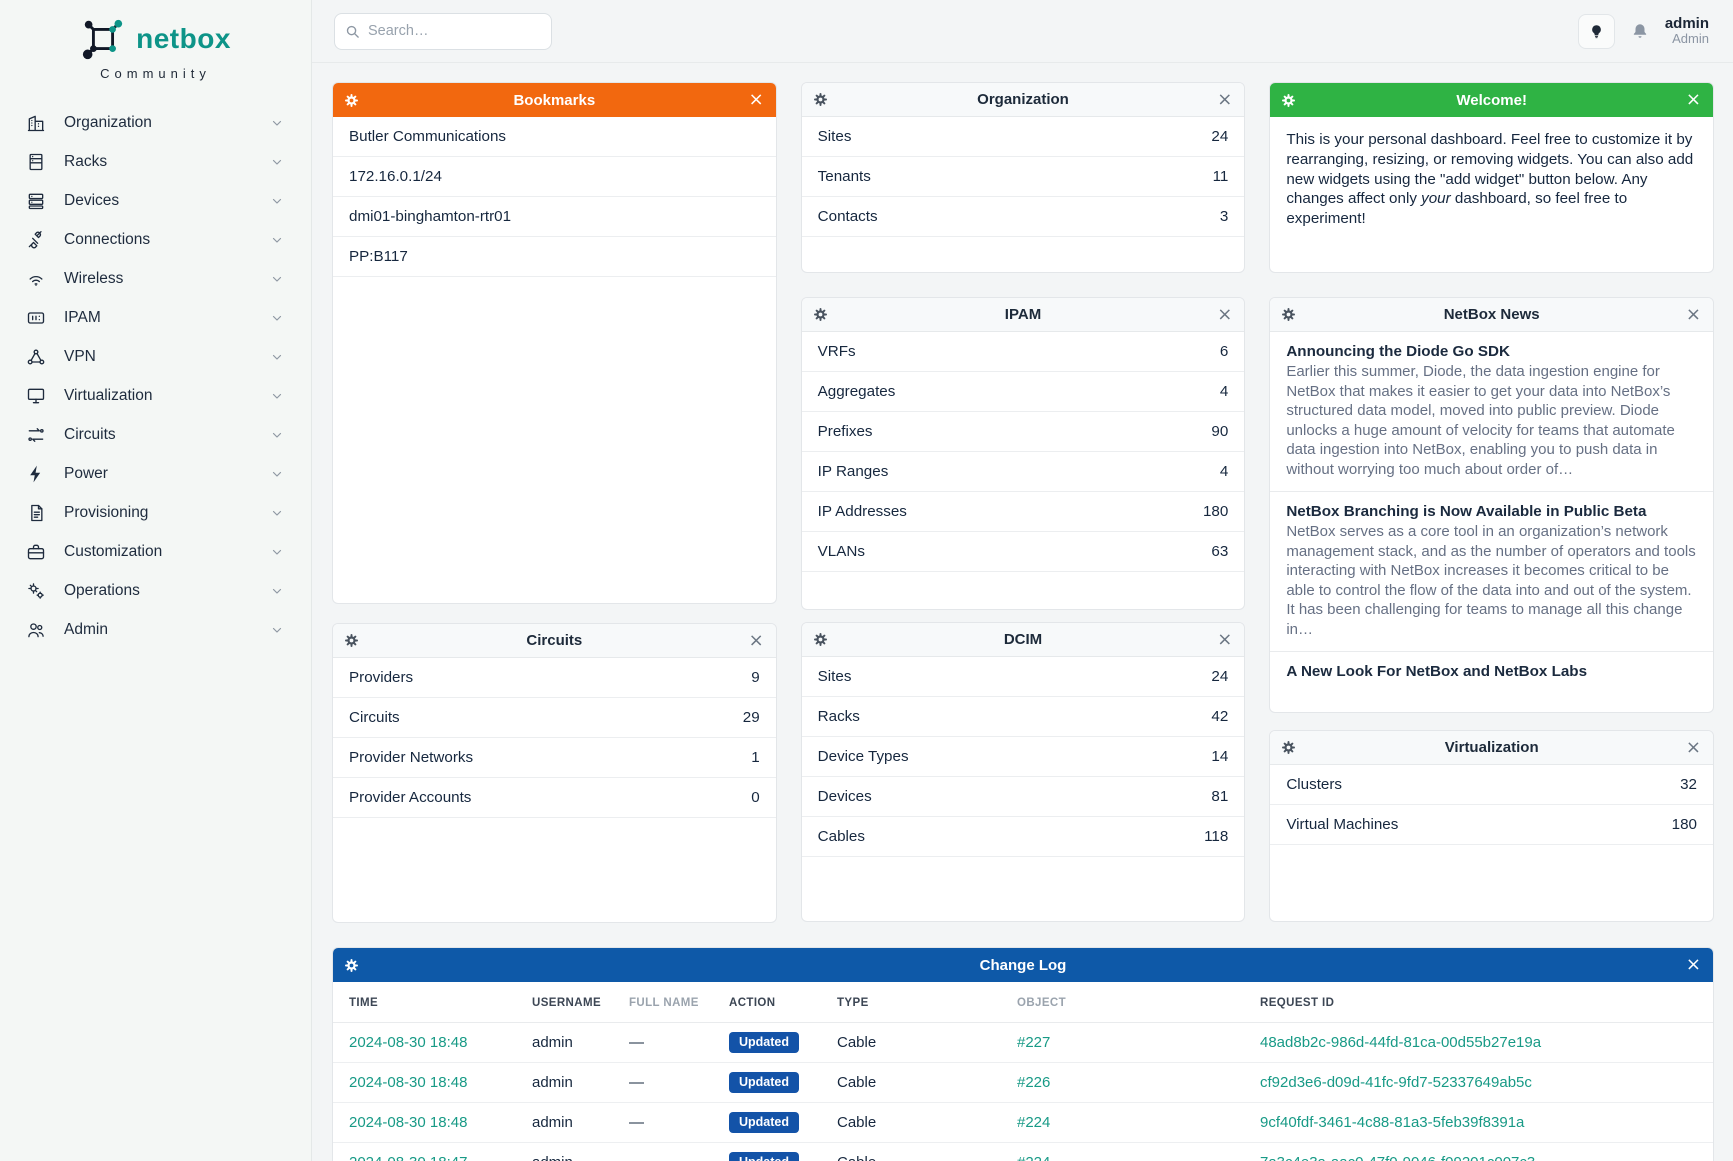  Describe the element at coordinates (1397, 1157) in the screenshot. I see `changelog-request-id-link: 7a3c4e3a-aac0-47f0-9046-f09201c007c3` at that location.